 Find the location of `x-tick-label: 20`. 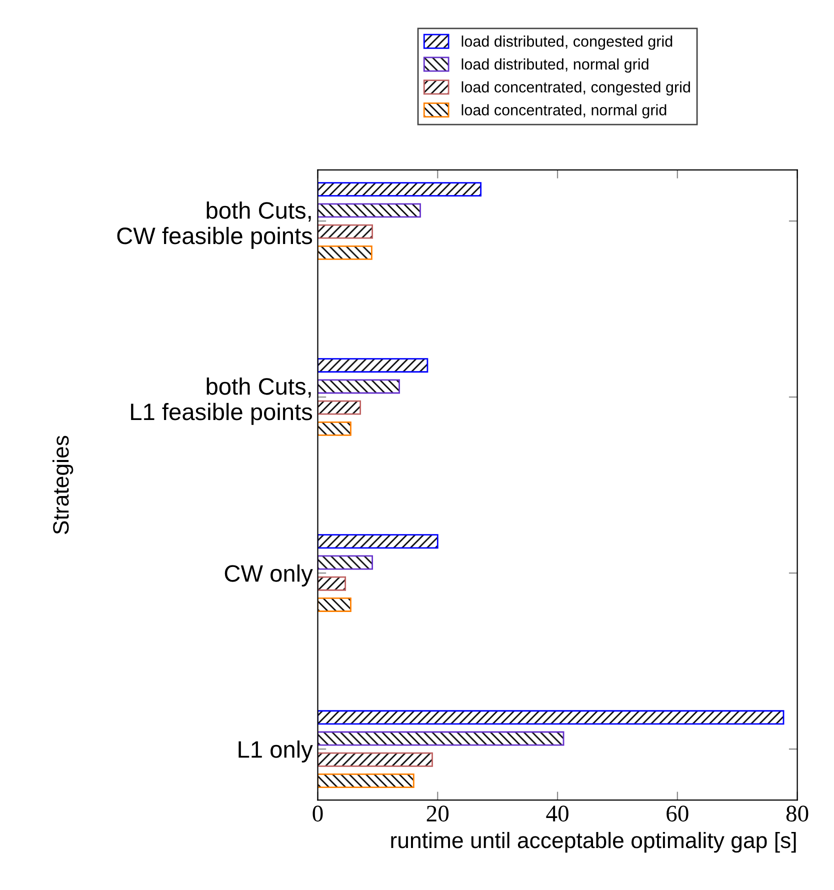

x-tick-label: 20 is located at coordinates (437, 814).